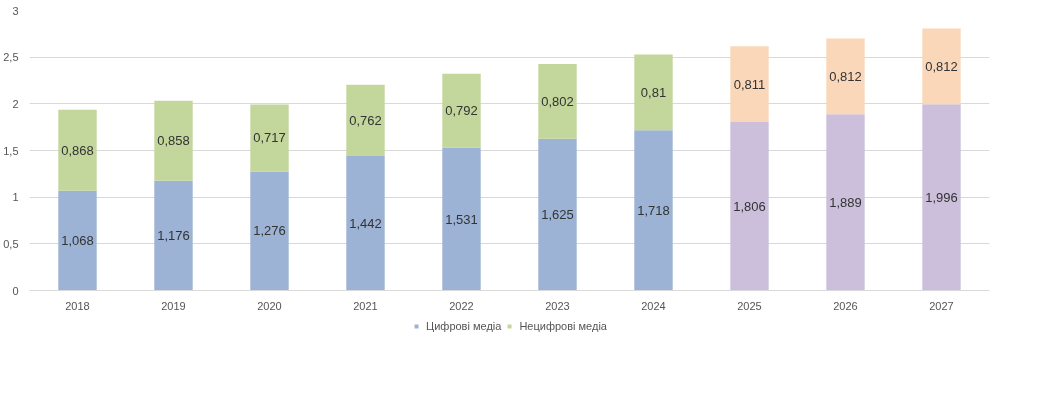 The width and height of the screenshot is (1039, 405). I want to click on data-label: 1,531, so click(461, 219).